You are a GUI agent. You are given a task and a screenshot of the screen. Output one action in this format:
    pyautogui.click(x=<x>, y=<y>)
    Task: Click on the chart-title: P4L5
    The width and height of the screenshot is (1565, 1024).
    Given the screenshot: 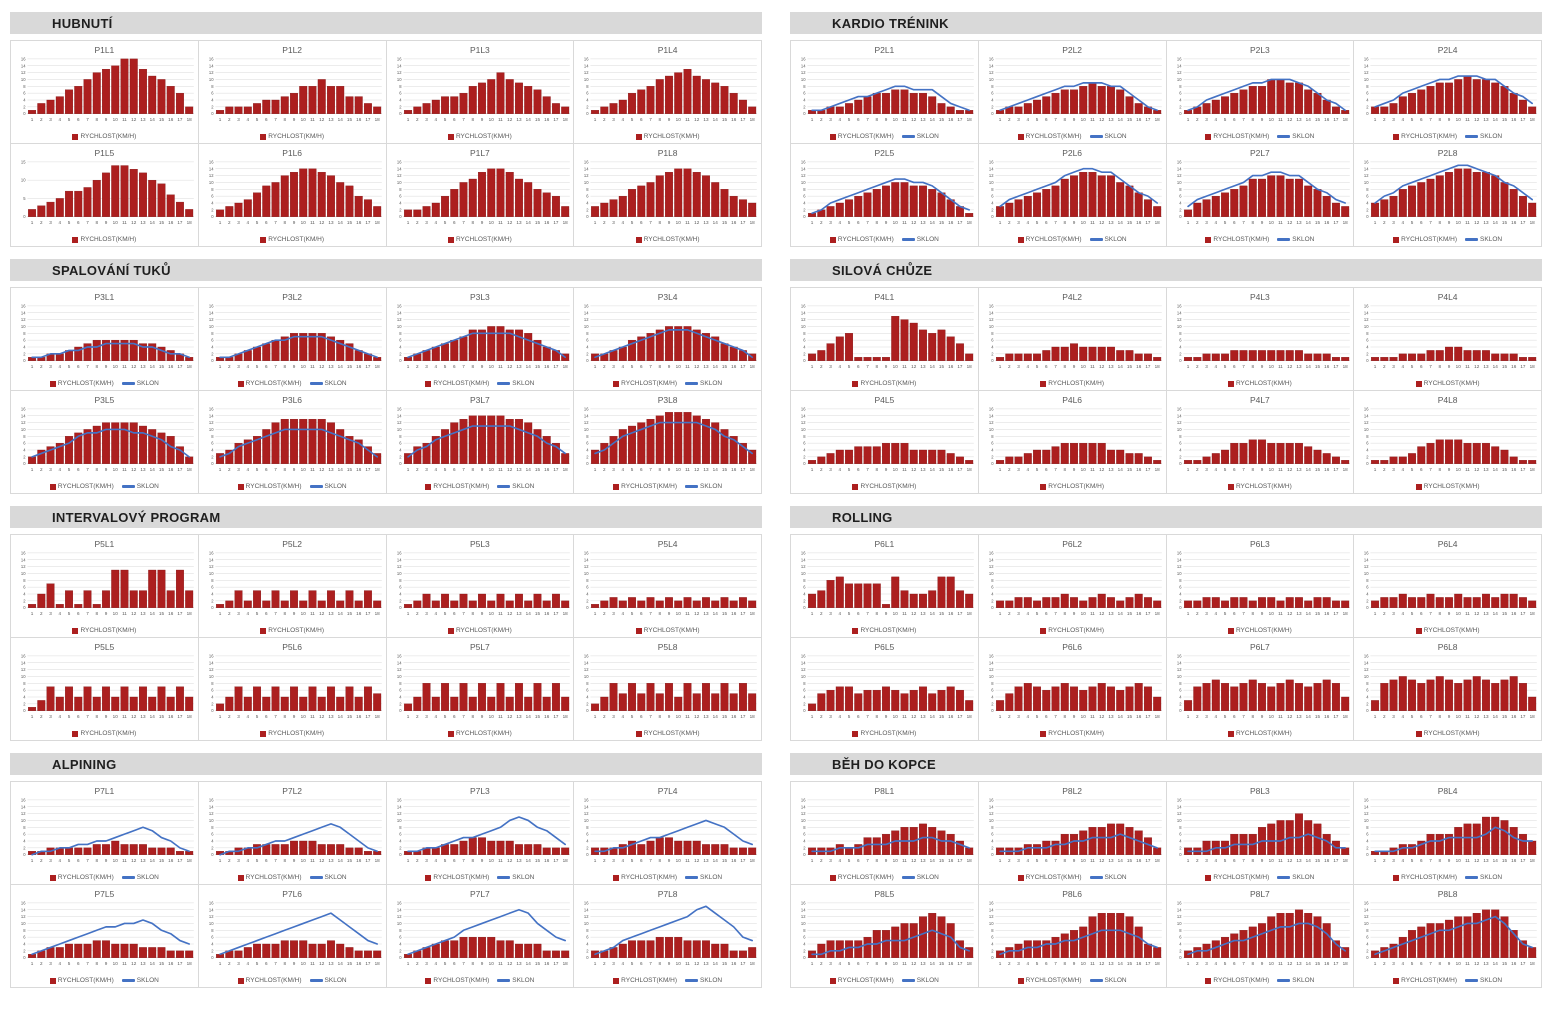 What is the action you would take?
    pyautogui.click(x=884, y=400)
    